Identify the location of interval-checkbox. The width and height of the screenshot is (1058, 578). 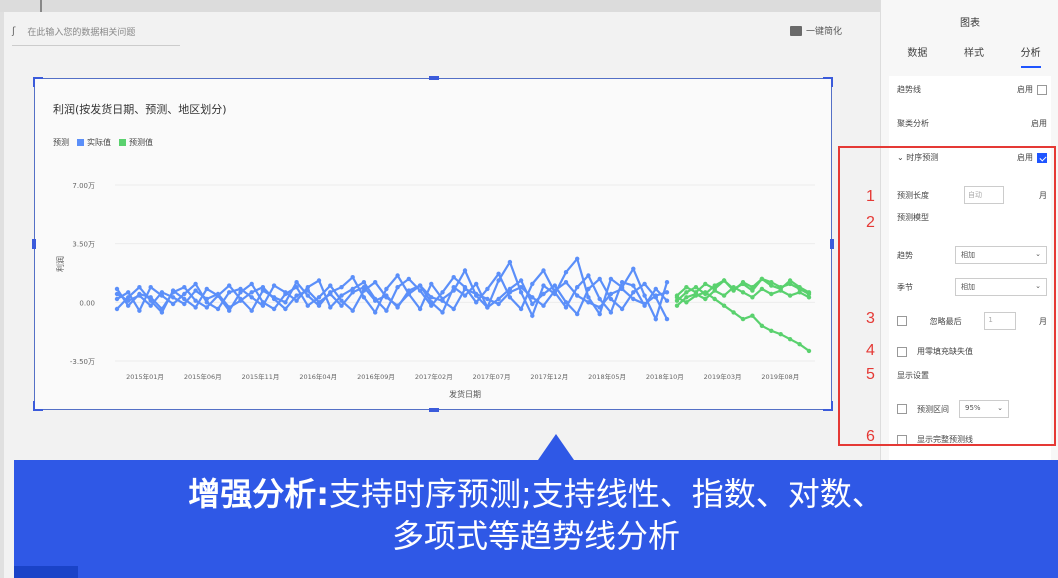
(902, 409).